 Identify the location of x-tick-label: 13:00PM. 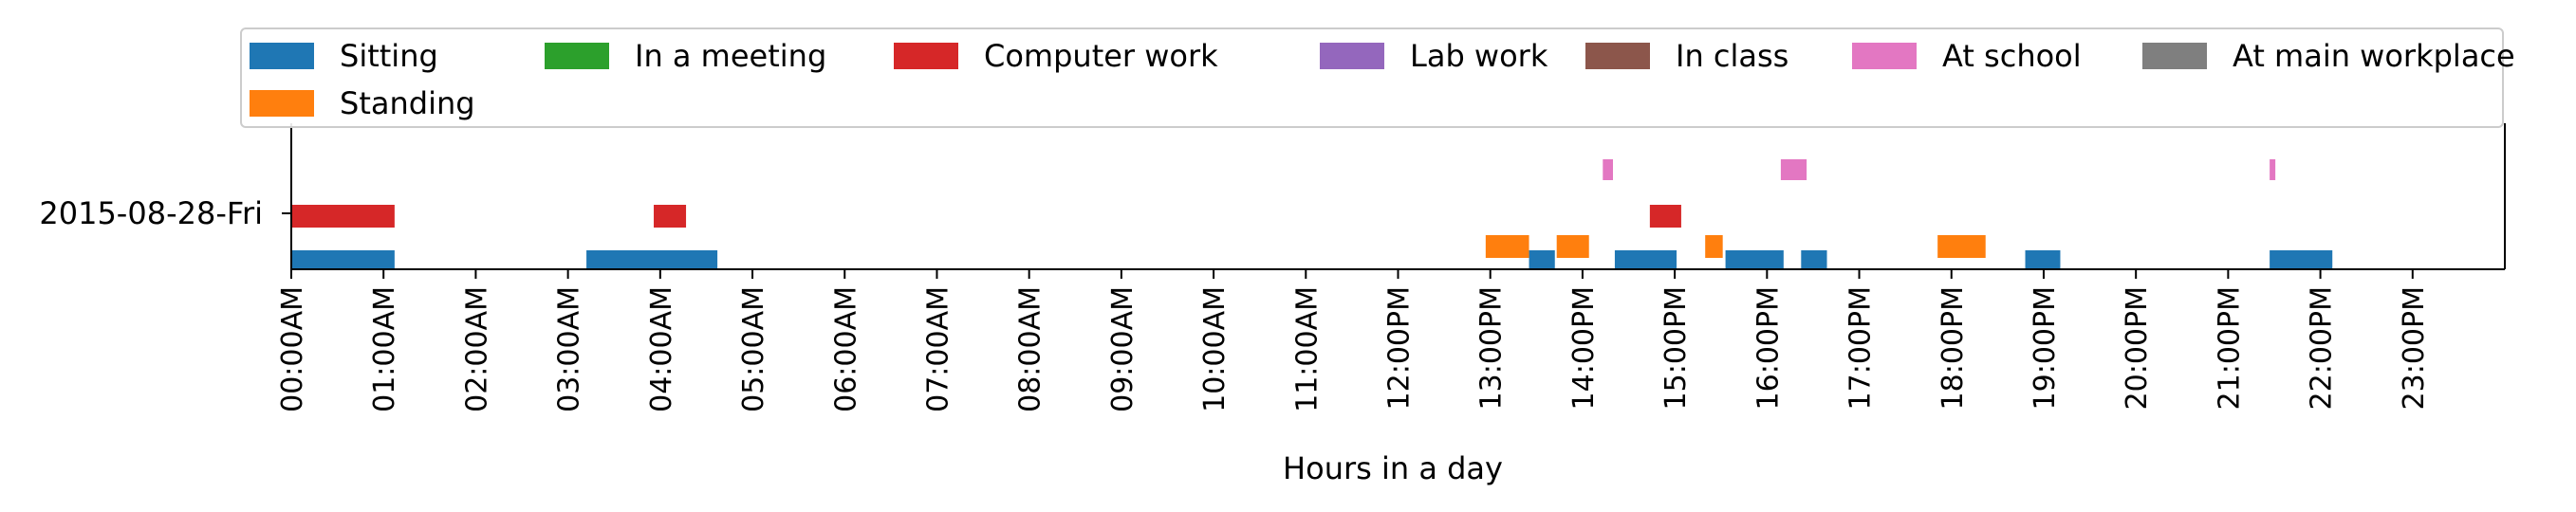
(1492, 348).